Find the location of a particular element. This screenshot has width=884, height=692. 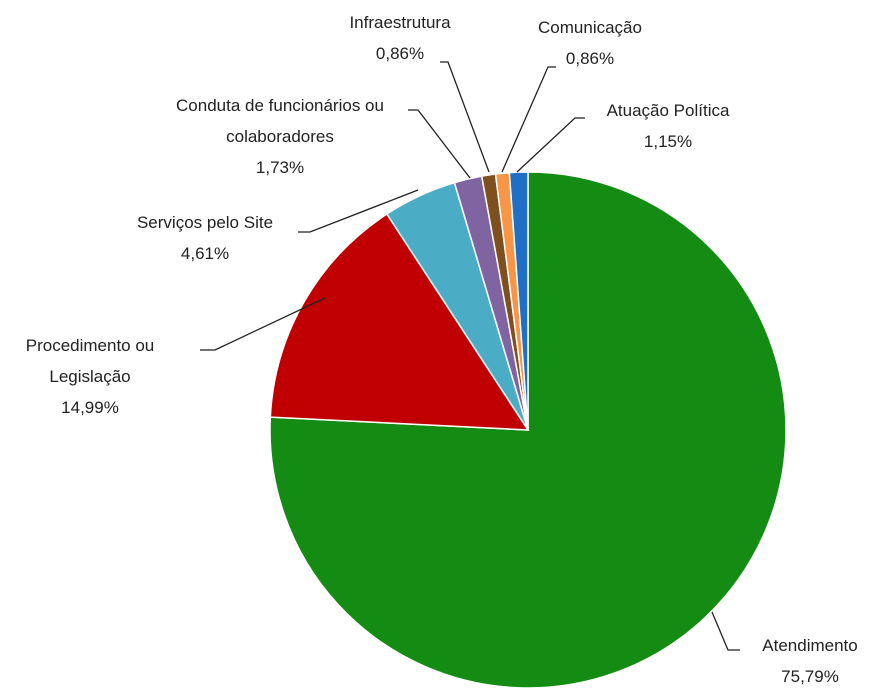

slice-label: Infraestrutura 0,86% is located at coordinates (399, 38).